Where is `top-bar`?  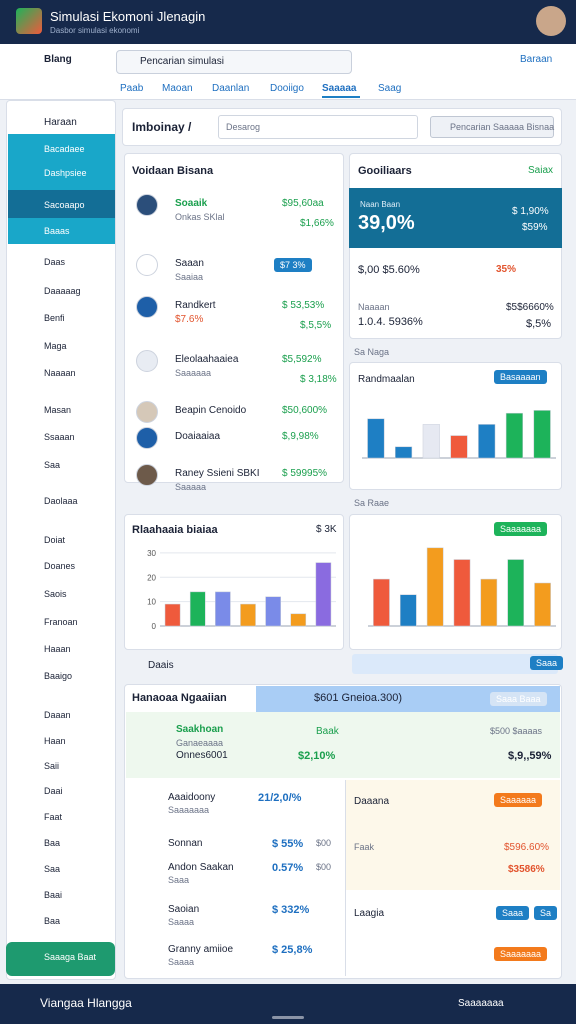 top-bar is located at coordinates (288, 22).